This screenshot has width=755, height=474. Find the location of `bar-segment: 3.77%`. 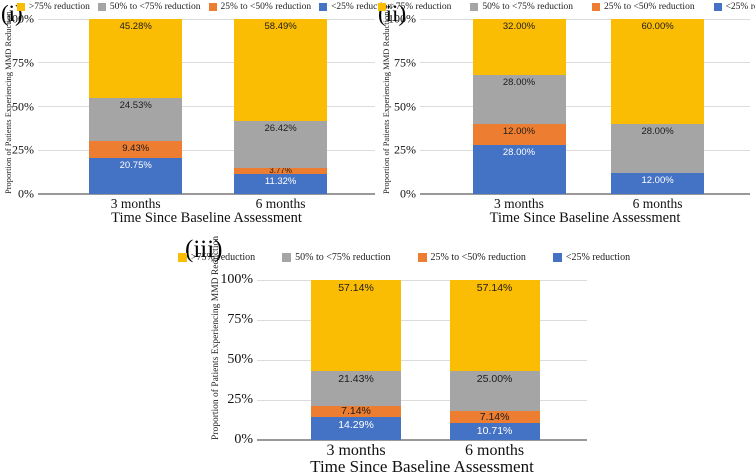

bar-segment: 3.77% is located at coordinates (281, 170).